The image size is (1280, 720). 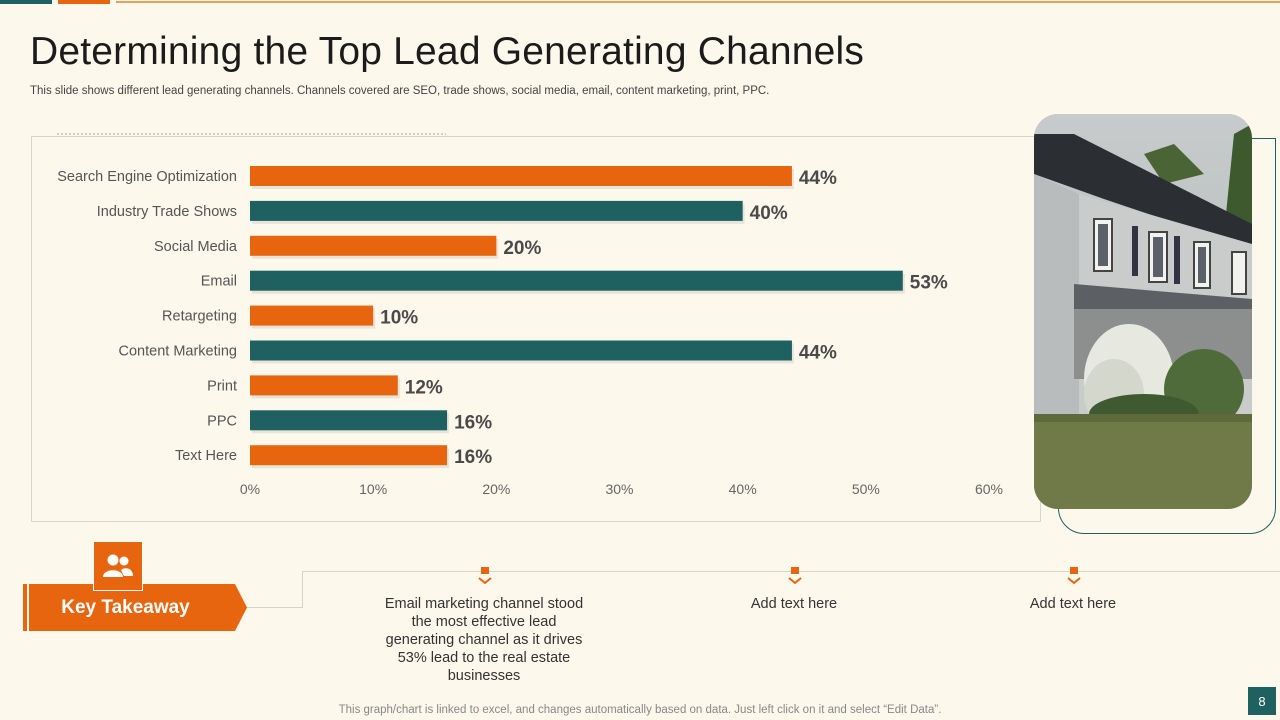 What do you see at coordinates (219, 282) in the screenshot?
I see `category-label: Email` at bounding box center [219, 282].